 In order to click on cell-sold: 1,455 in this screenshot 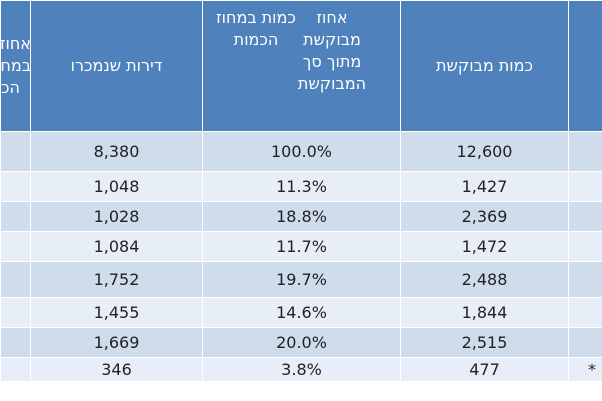, I will do `click(116, 312)`.